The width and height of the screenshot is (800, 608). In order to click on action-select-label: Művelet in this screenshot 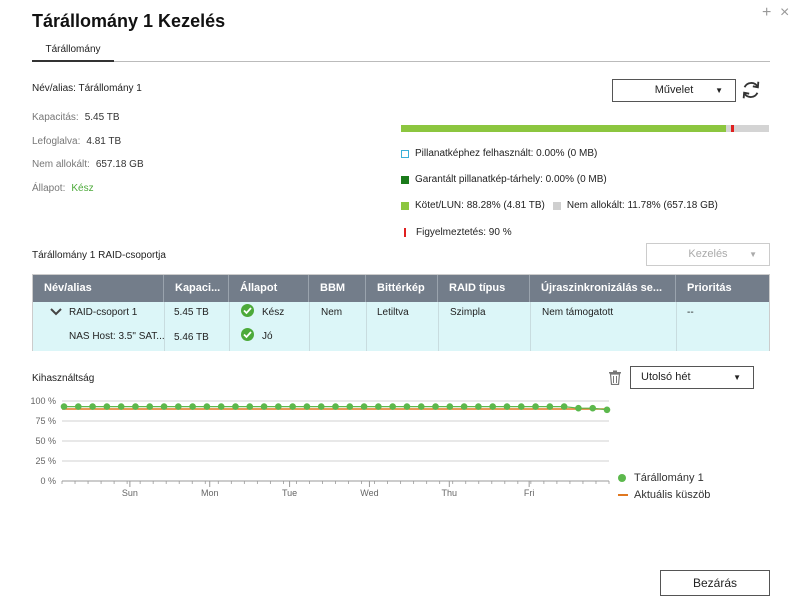, I will do `click(674, 90)`.